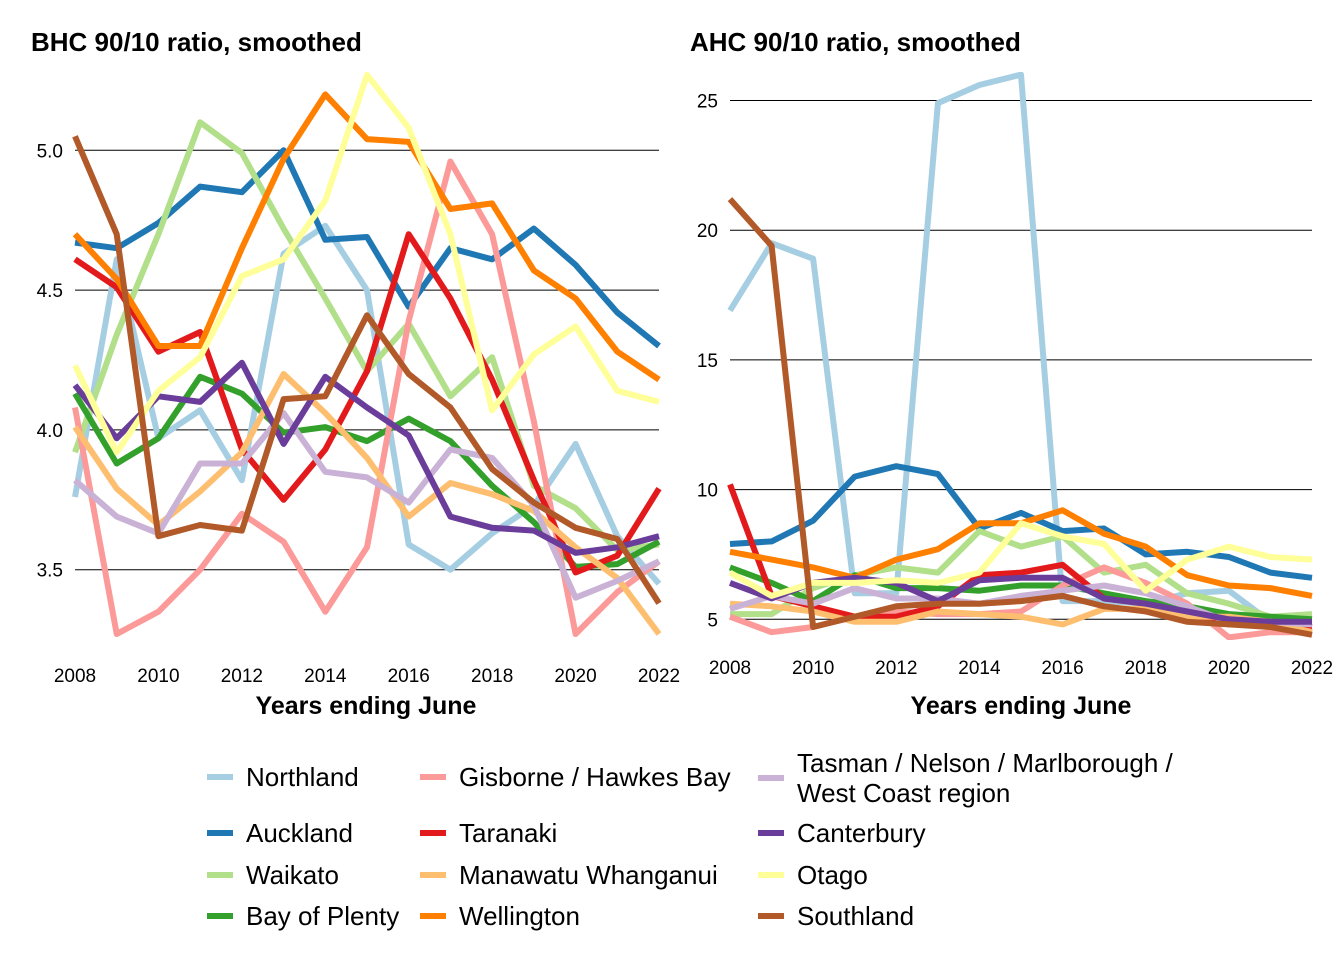 The height and width of the screenshot is (960, 1344). Describe the element at coordinates (707, 102) in the screenshot. I see `ahc-y-tick-label: 25` at that location.